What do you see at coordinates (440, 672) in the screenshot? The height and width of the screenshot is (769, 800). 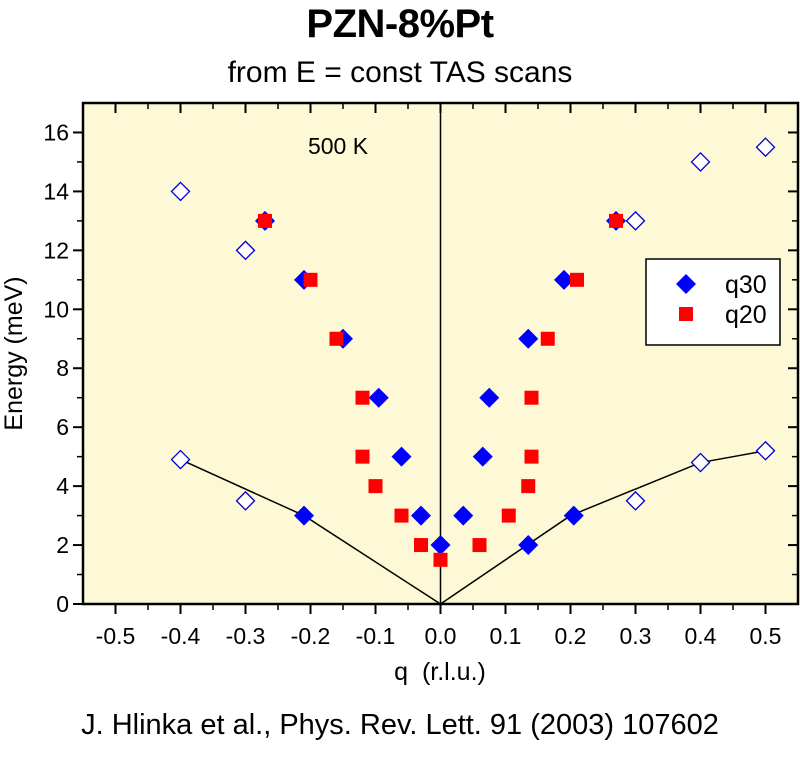 I see `x-axis-title: q (r.l.u.)` at bounding box center [440, 672].